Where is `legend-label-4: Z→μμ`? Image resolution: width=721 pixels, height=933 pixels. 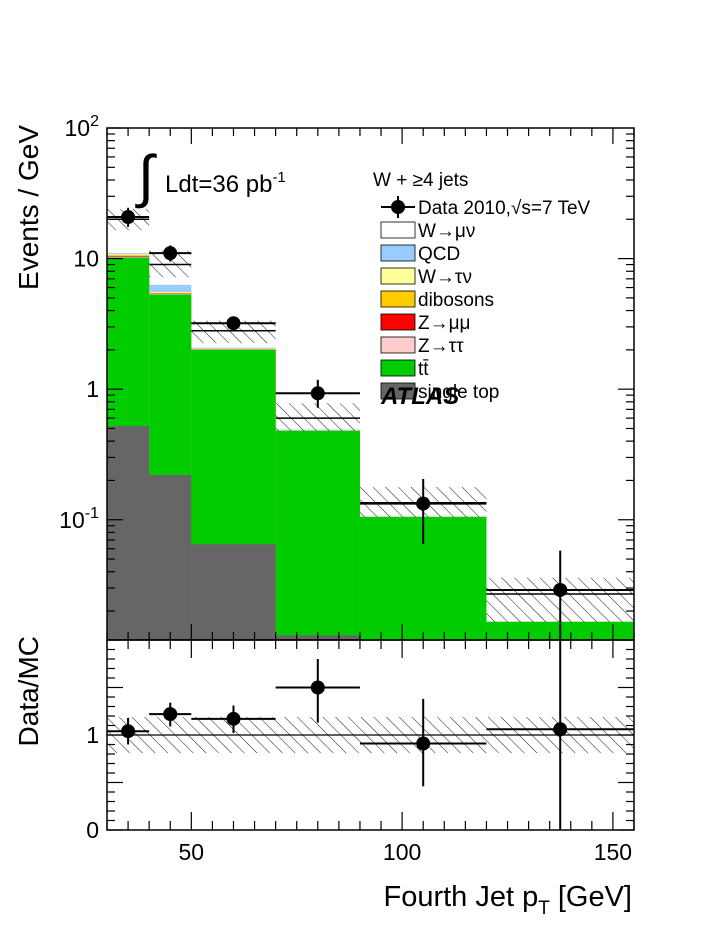 legend-label-4: Z→μμ is located at coordinates (444, 323).